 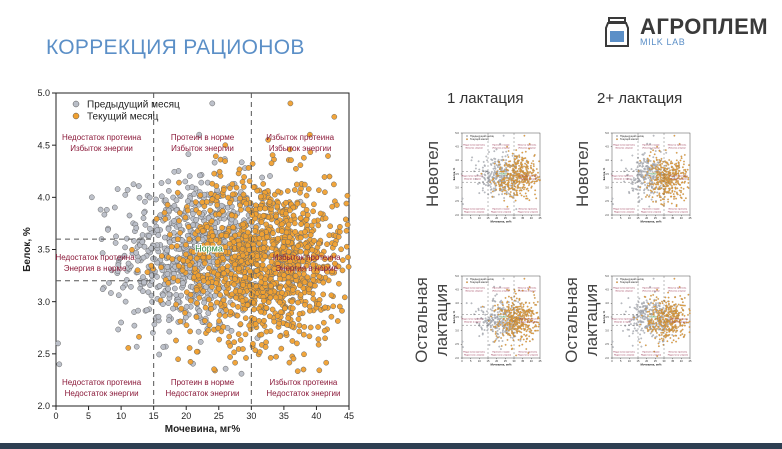 I want to click on thumb-zone-label: Энергия в норме, so click(x=473, y=323).